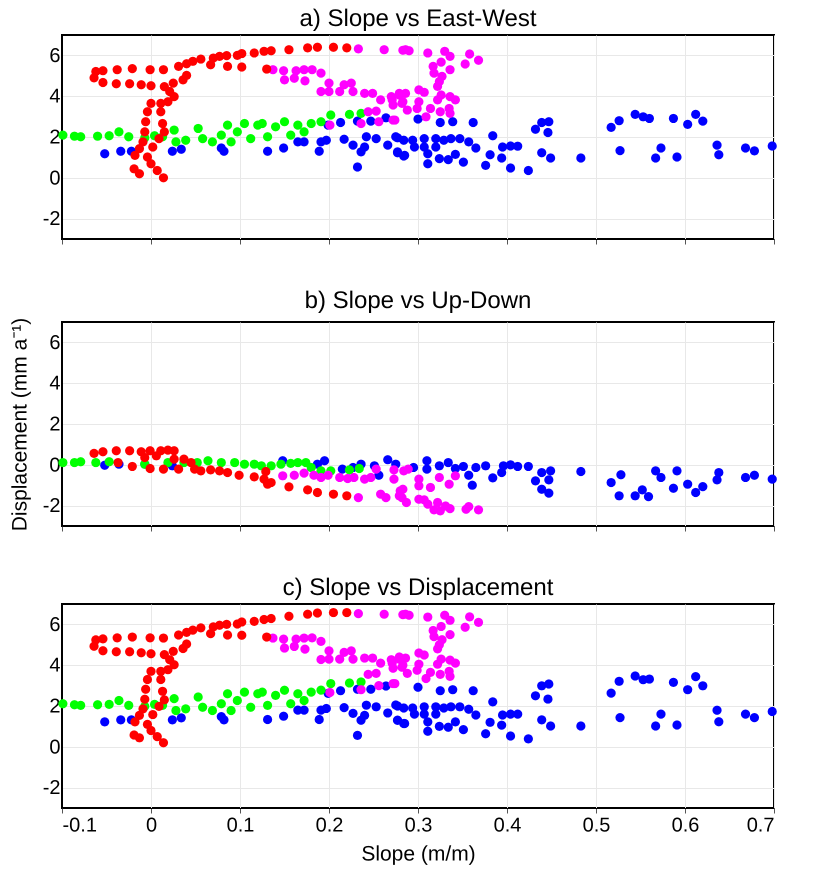  I want to click on y-tick-label: 4, so click(54, 665).